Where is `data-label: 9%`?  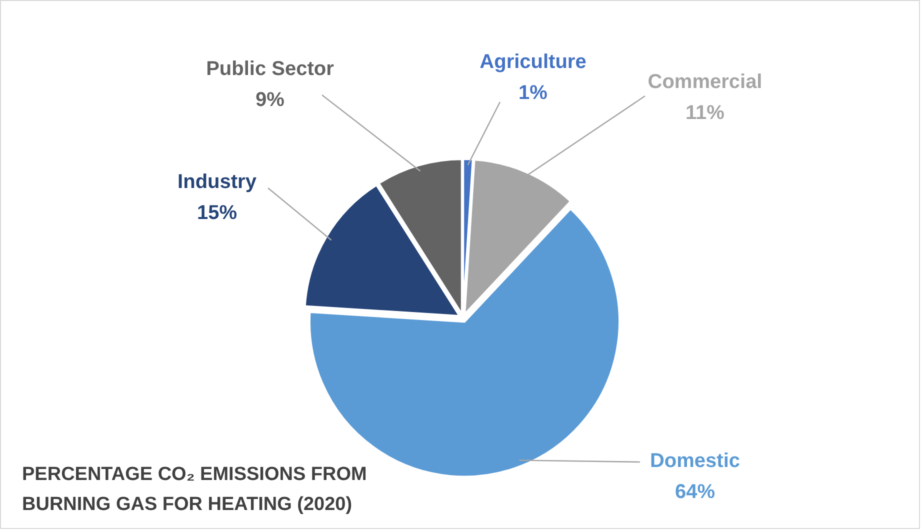 data-label: 9% is located at coordinates (270, 100).